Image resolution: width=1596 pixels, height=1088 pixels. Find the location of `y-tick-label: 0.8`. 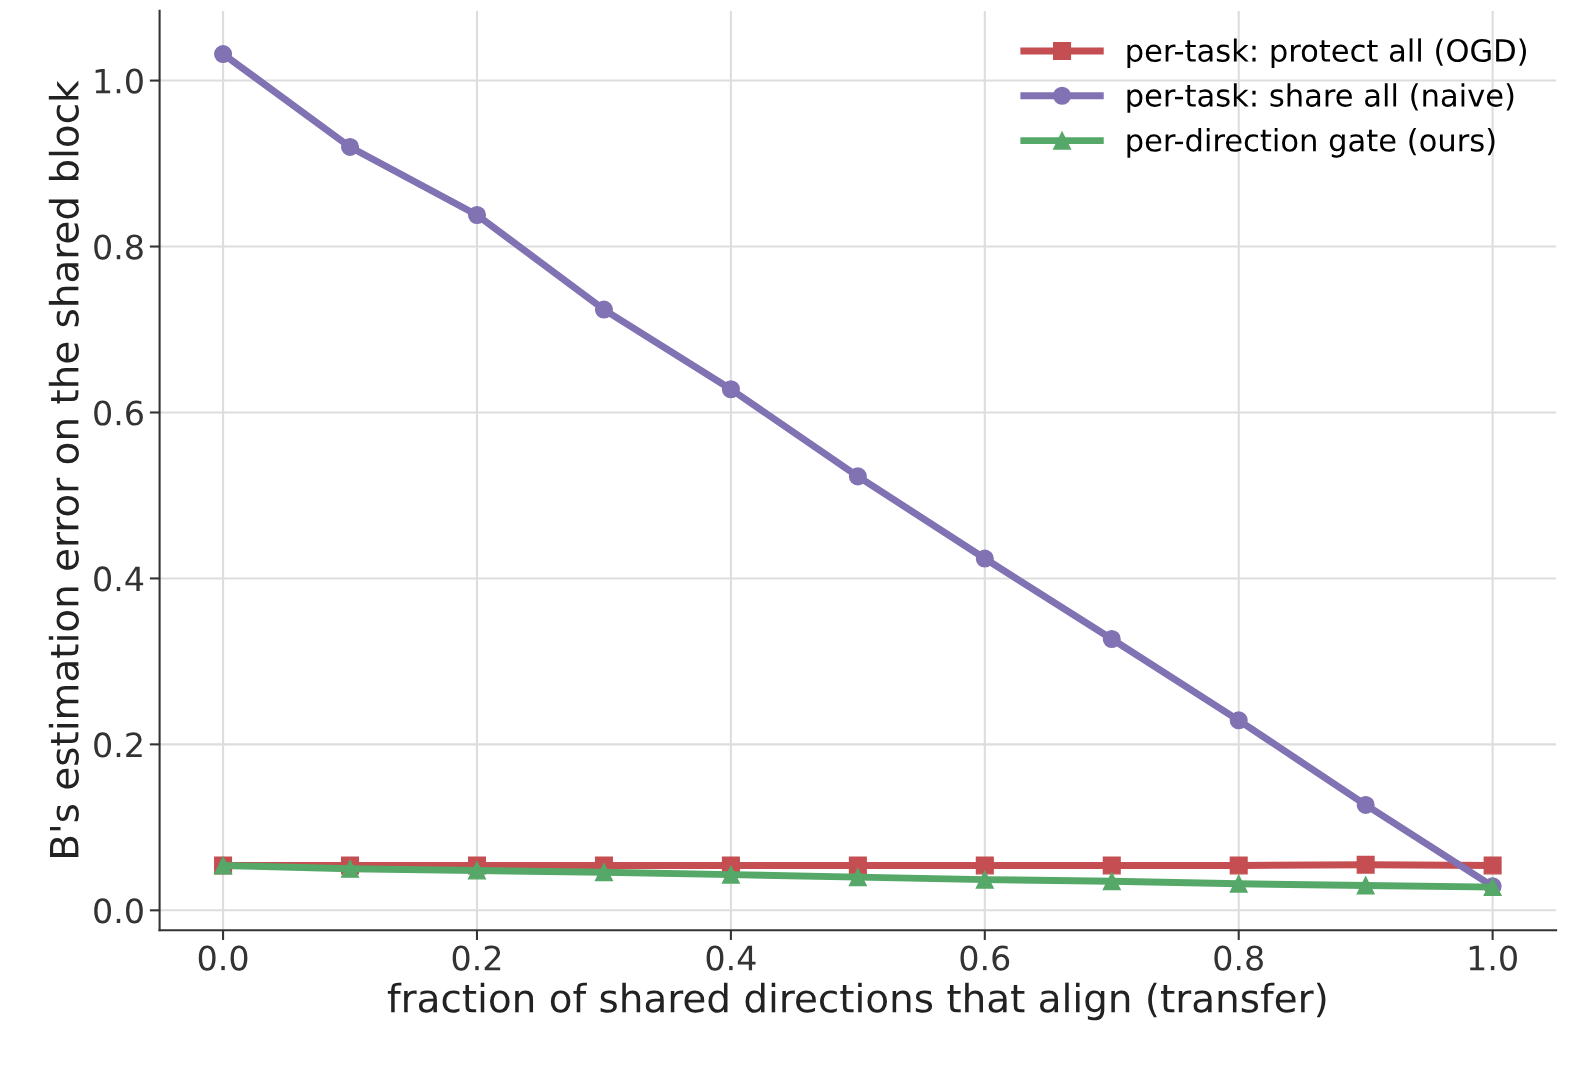

y-tick-label: 0.8 is located at coordinates (118, 247).